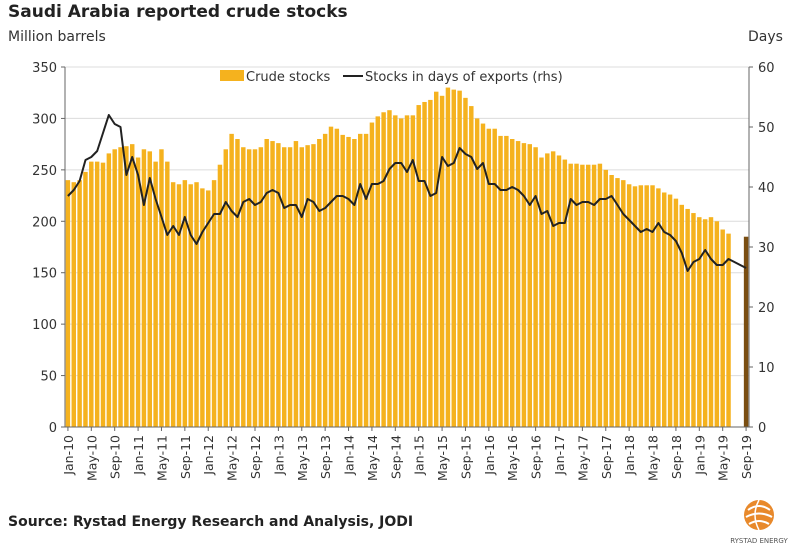 The width and height of the screenshot is (800, 550). Describe the element at coordinates (489, 455) in the screenshot. I see `x-tick-label: Jan-16` at that location.